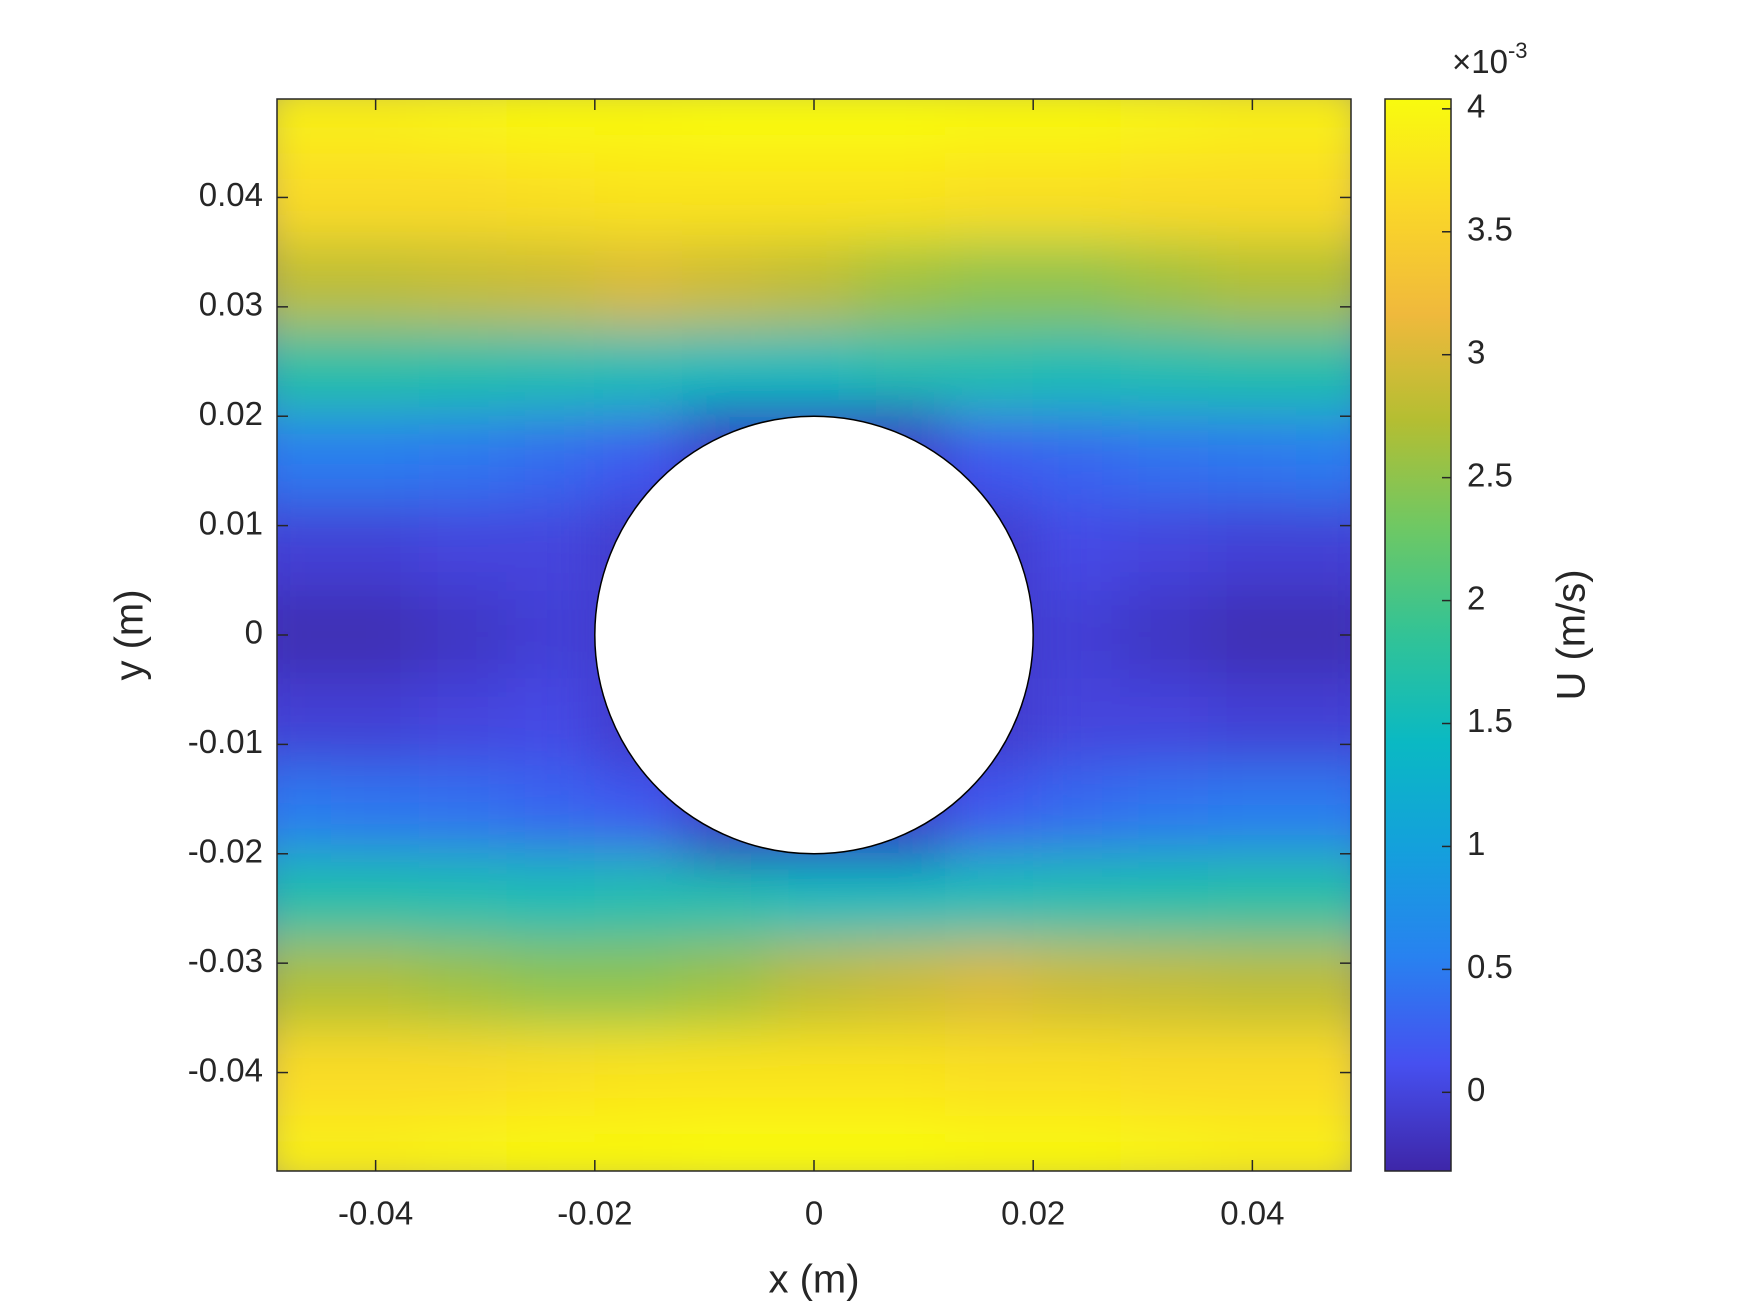  What do you see at coordinates (231, 413) in the screenshot?
I see `y-tick-label: 0.02` at bounding box center [231, 413].